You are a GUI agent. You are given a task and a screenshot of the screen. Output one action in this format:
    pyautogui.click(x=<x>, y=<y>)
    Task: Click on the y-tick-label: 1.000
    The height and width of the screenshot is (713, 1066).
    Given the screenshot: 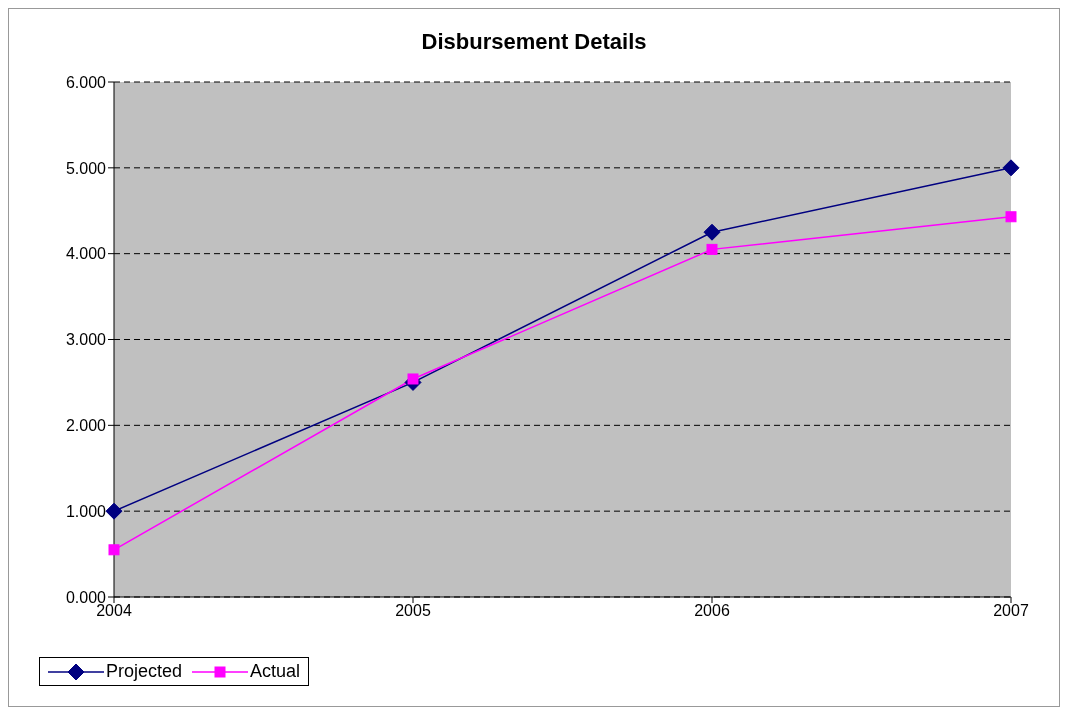 What is the action you would take?
    pyautogui.click(x=86, y=511)
    